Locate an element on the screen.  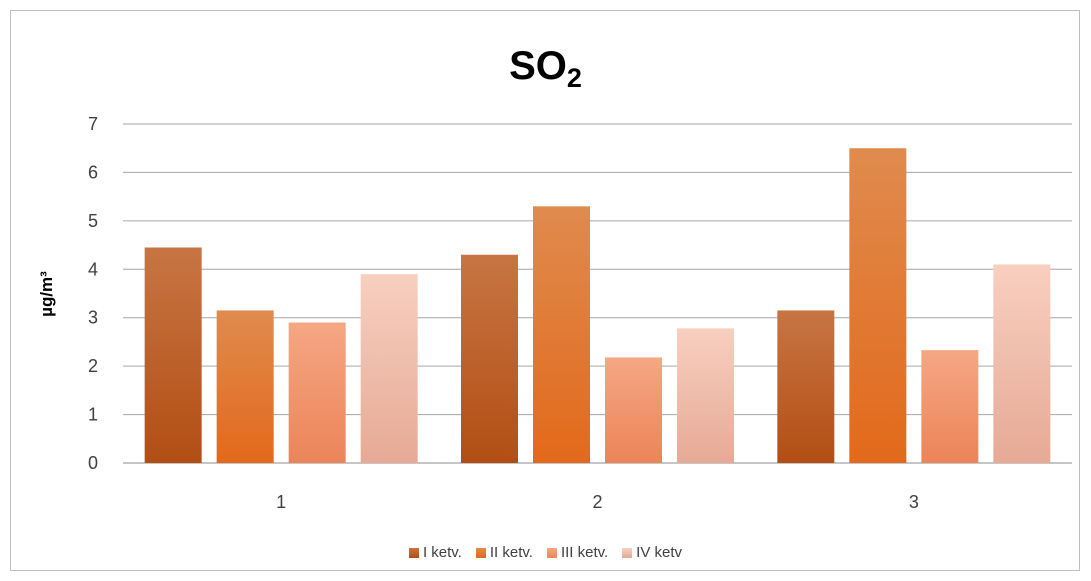
legend-label: I ketv. is located at coordinates (442, 552).